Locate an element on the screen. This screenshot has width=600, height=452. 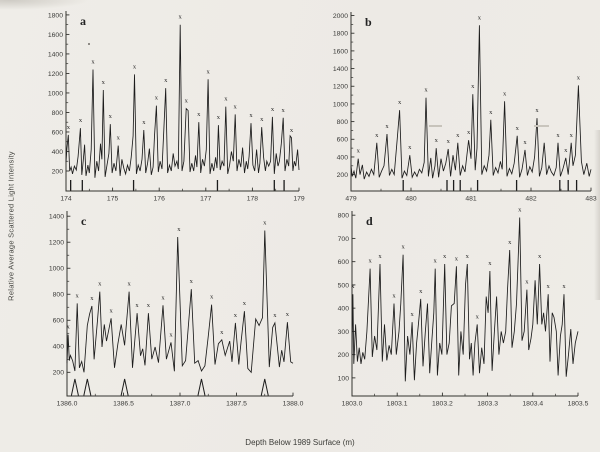
svg-text: 1386.5 is located at coordinates (123, 404).